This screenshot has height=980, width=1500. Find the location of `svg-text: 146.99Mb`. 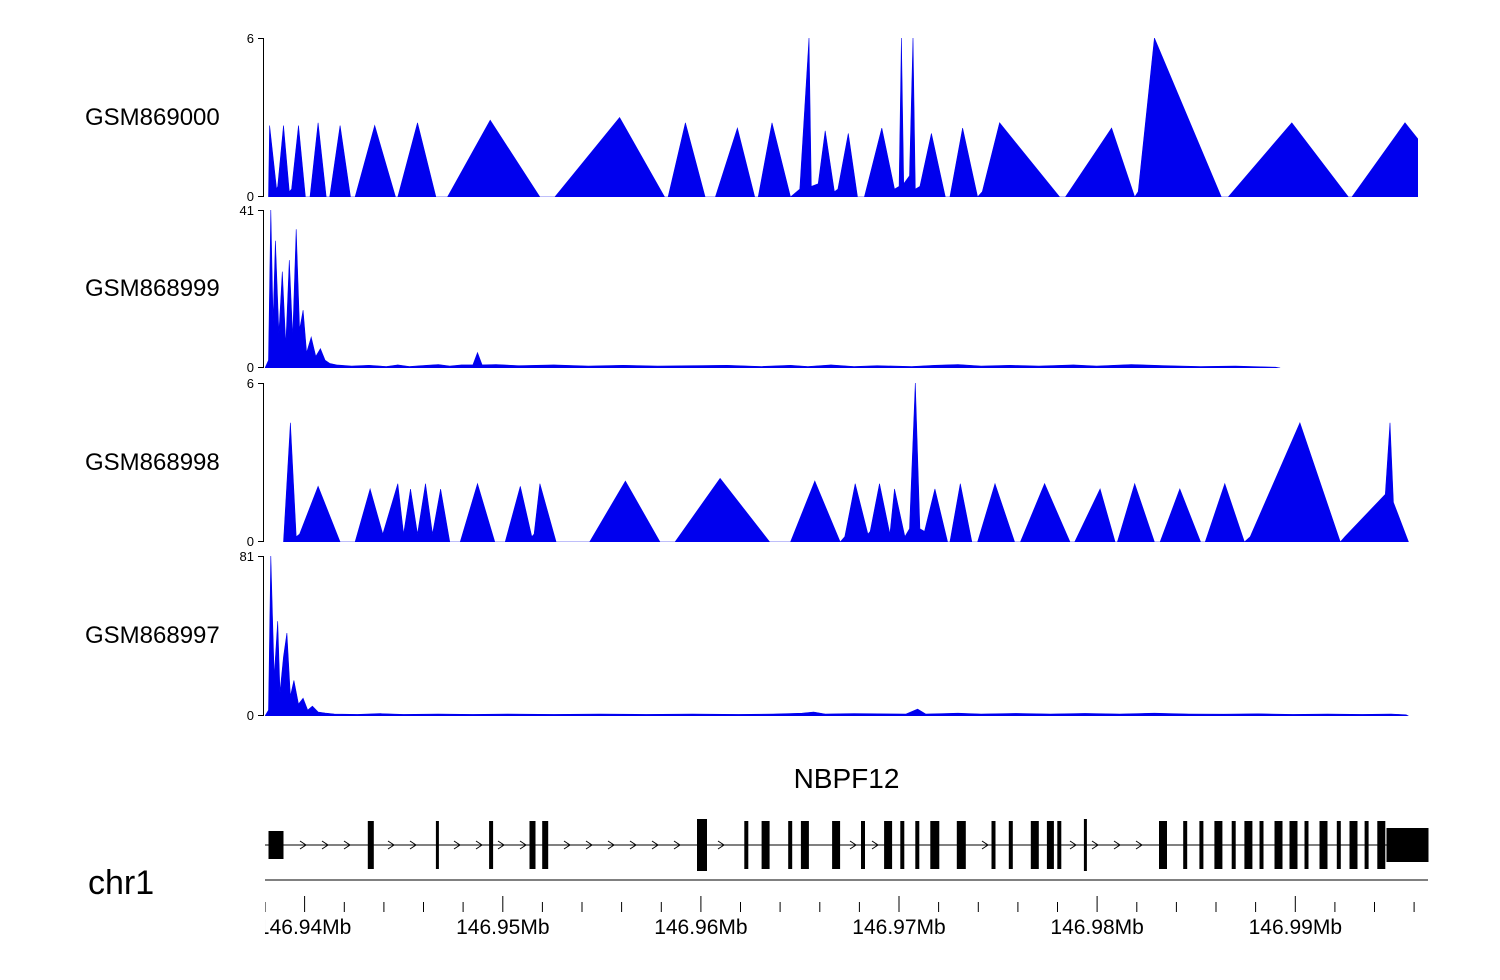

svg-text: 146.99Mb is located at coordinates (1295, 927).